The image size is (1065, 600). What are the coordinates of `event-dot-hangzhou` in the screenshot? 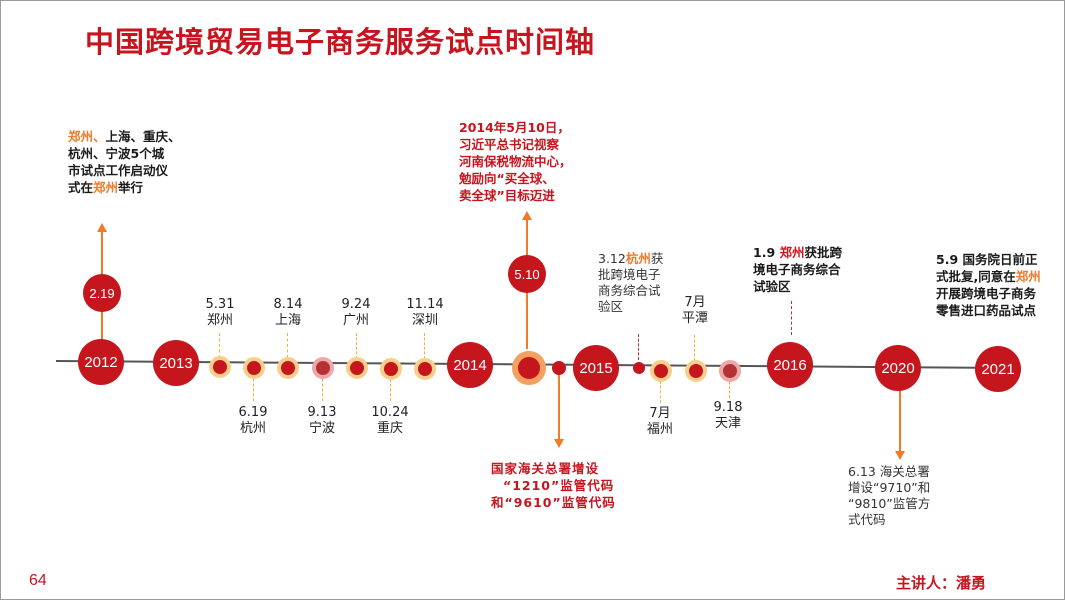 It's located at (639, 368).